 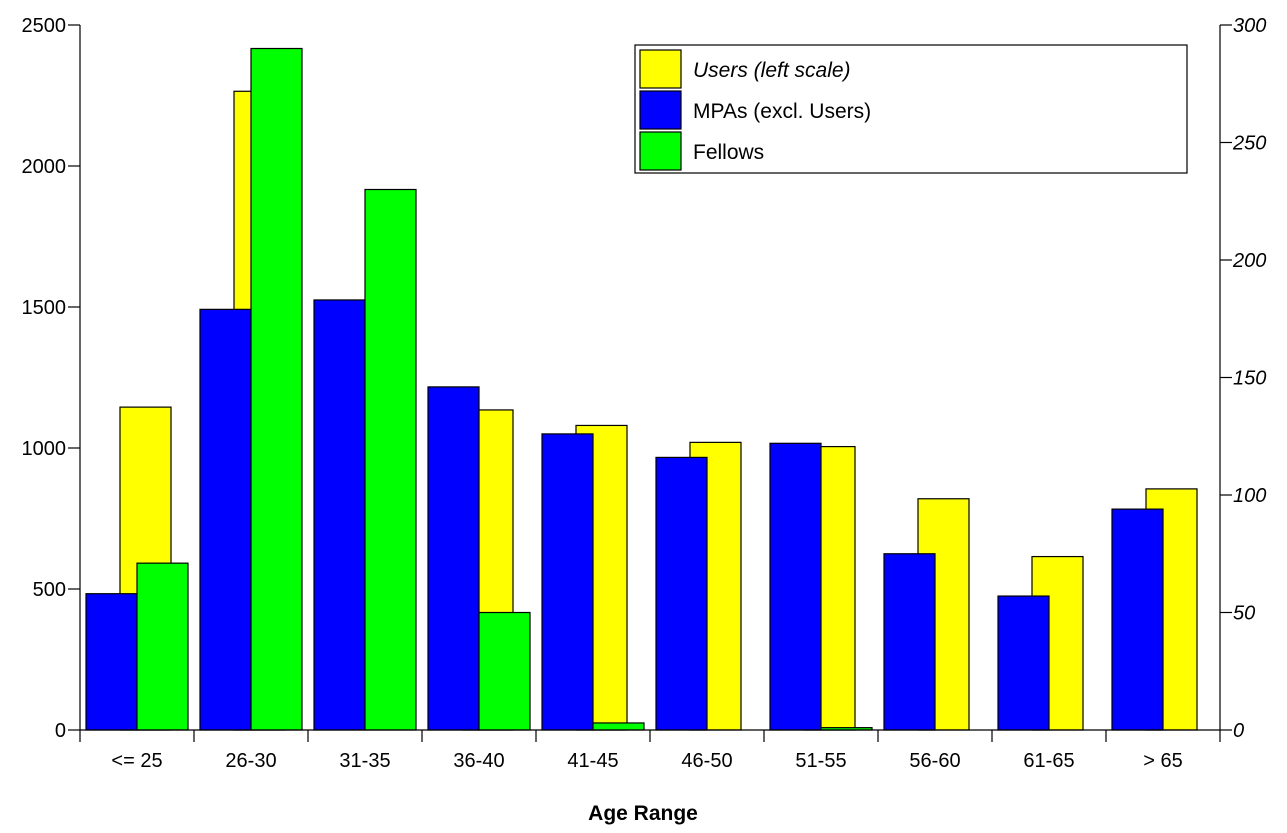 What do you see at coordinates (1048, 761) in the screenshot?
I see `x-tick-label: 61-65` at bounding box center [1048, 761].